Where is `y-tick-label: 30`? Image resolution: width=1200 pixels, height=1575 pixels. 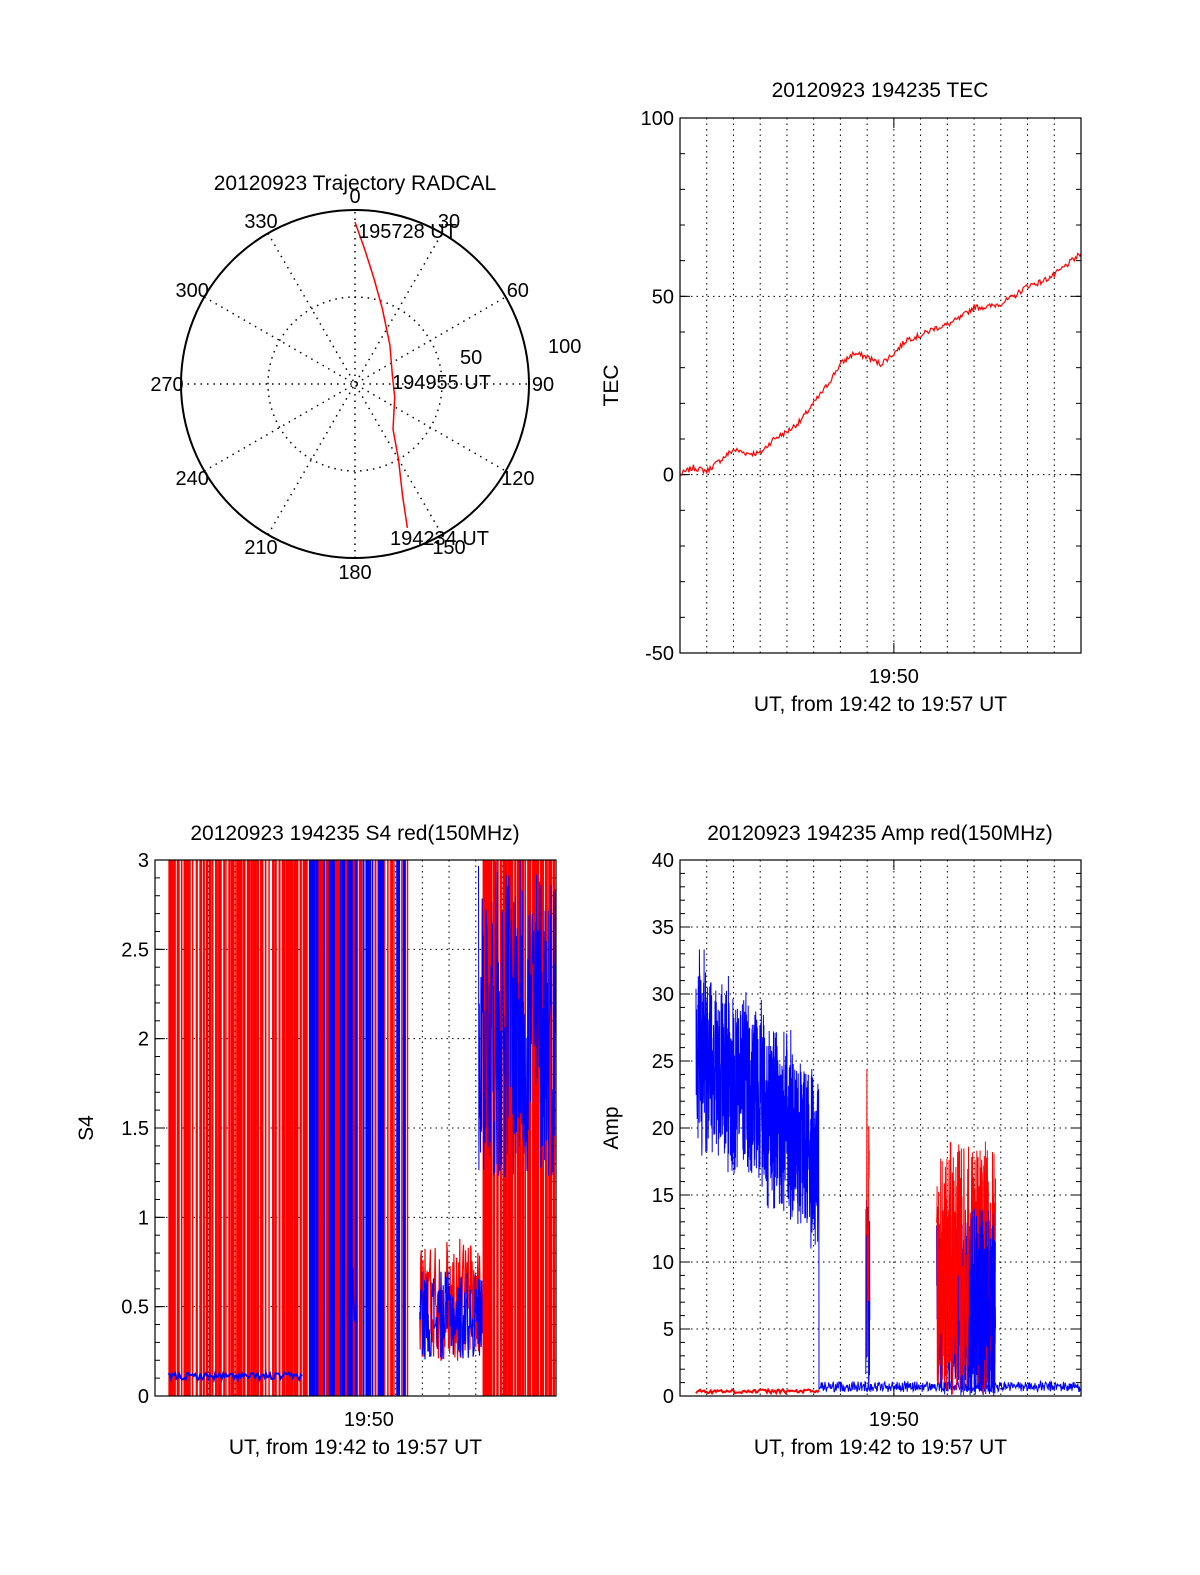
y-tick-label: 30 is located at coordinates (663, 995).